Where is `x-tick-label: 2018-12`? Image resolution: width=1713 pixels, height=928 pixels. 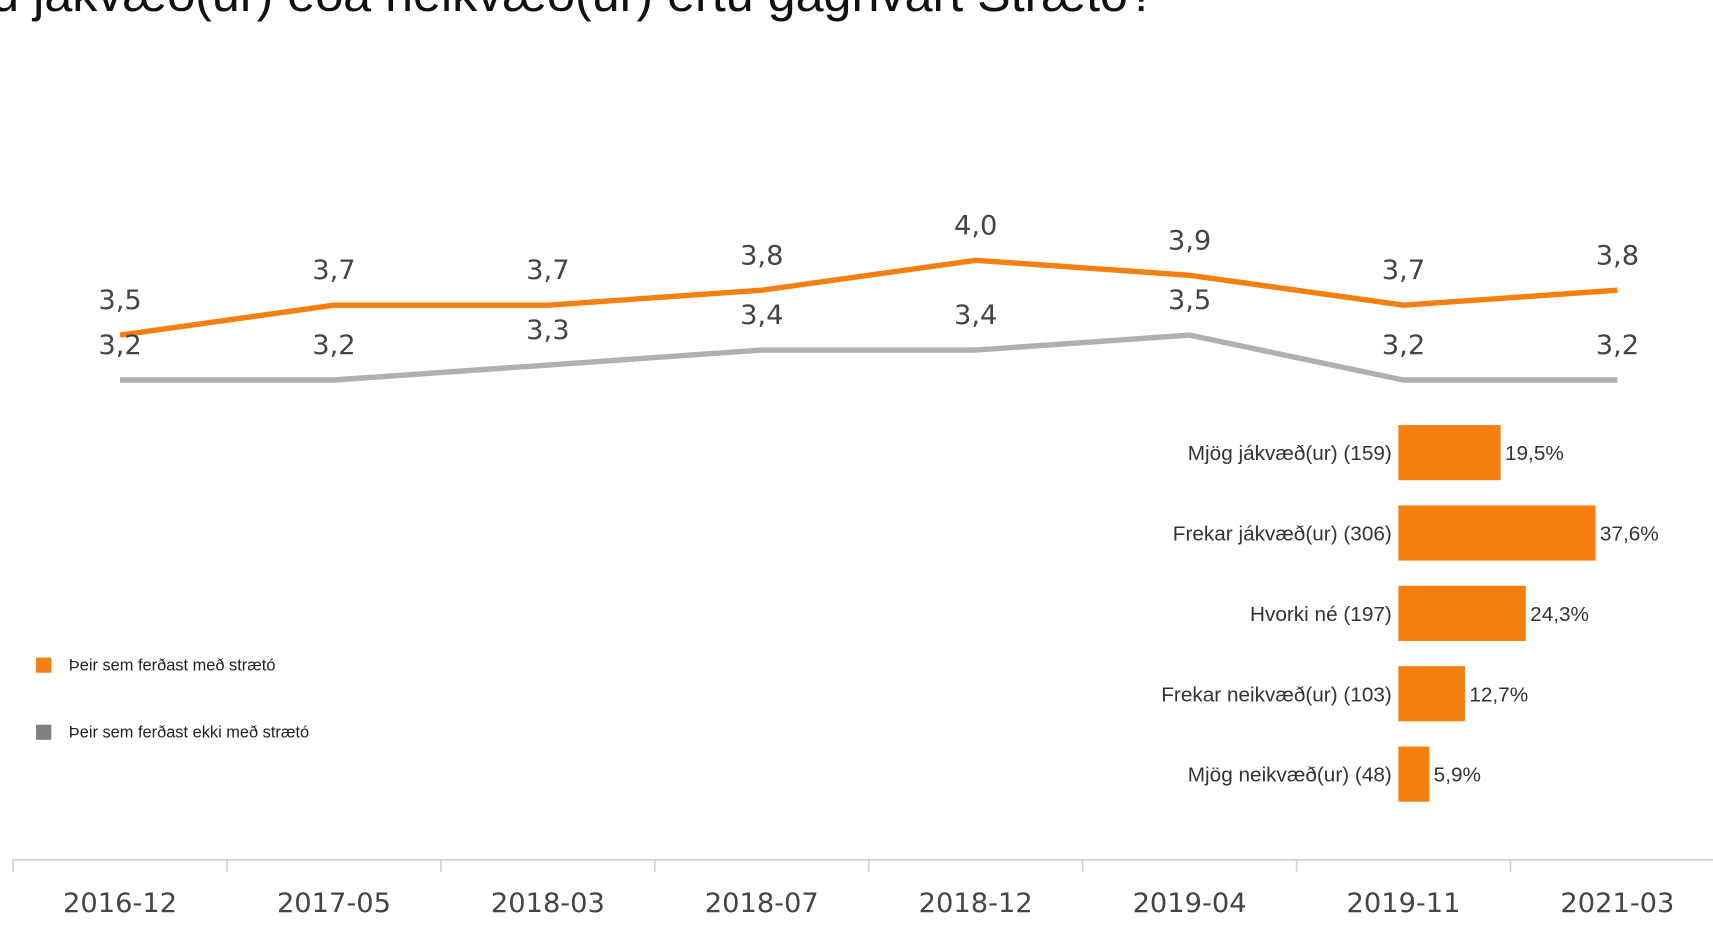 x-tick-label: 2018-12 is located at coordinates (976, 903).